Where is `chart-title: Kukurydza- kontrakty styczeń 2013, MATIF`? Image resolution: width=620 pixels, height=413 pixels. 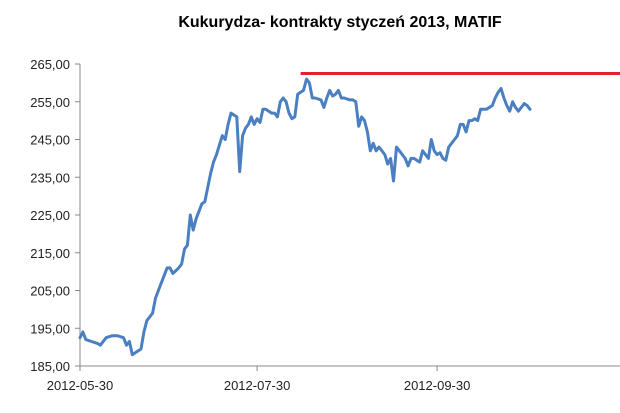
chart-title: Kukurydza- kontrakty styczeń 2013, MATIF is located at coordinates (340, 22).